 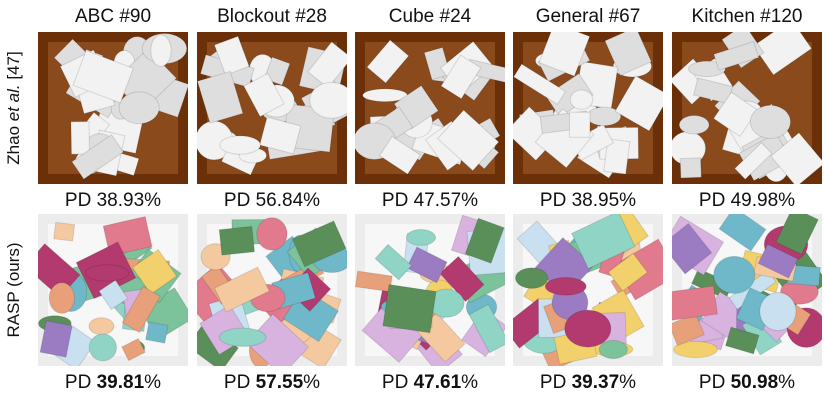 I want to click on pd-caption: PD 38.93%, so click(x=113, y=200).